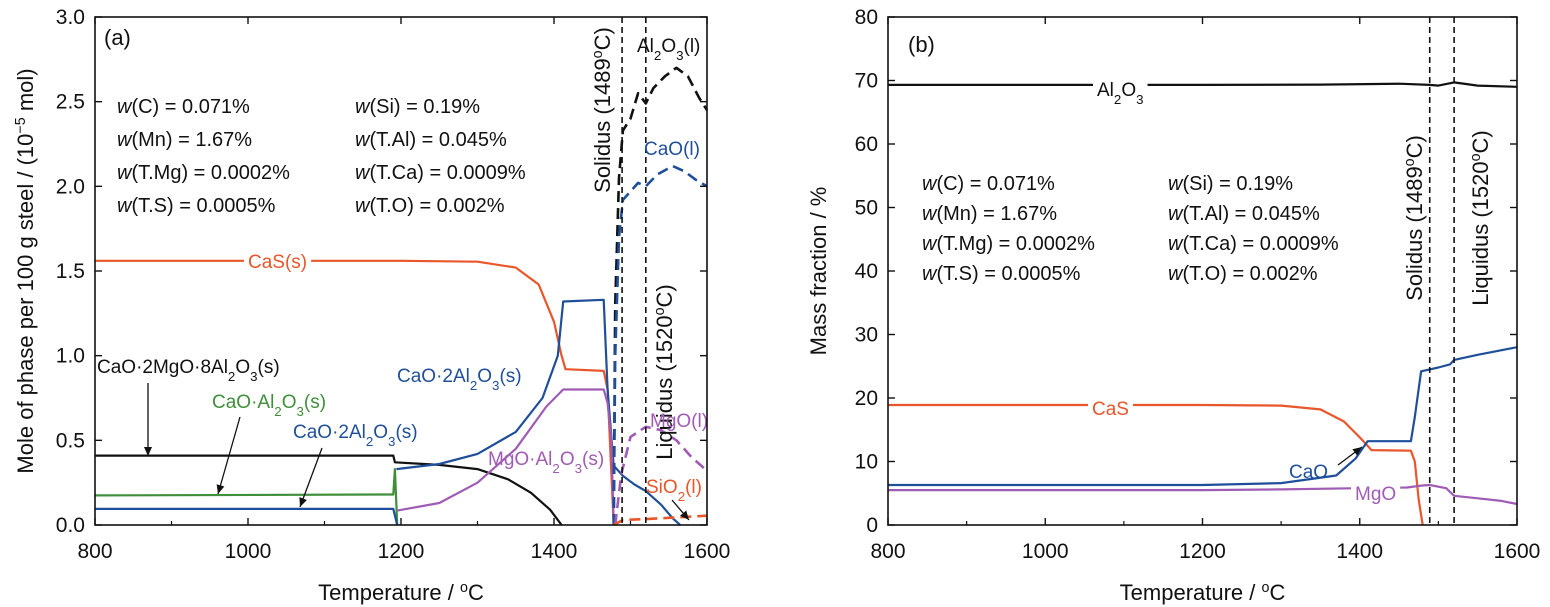  Describe the element at coordinates (70, 356) in the screenshot. I see `y-tick-label-2: 1.0` at that location.